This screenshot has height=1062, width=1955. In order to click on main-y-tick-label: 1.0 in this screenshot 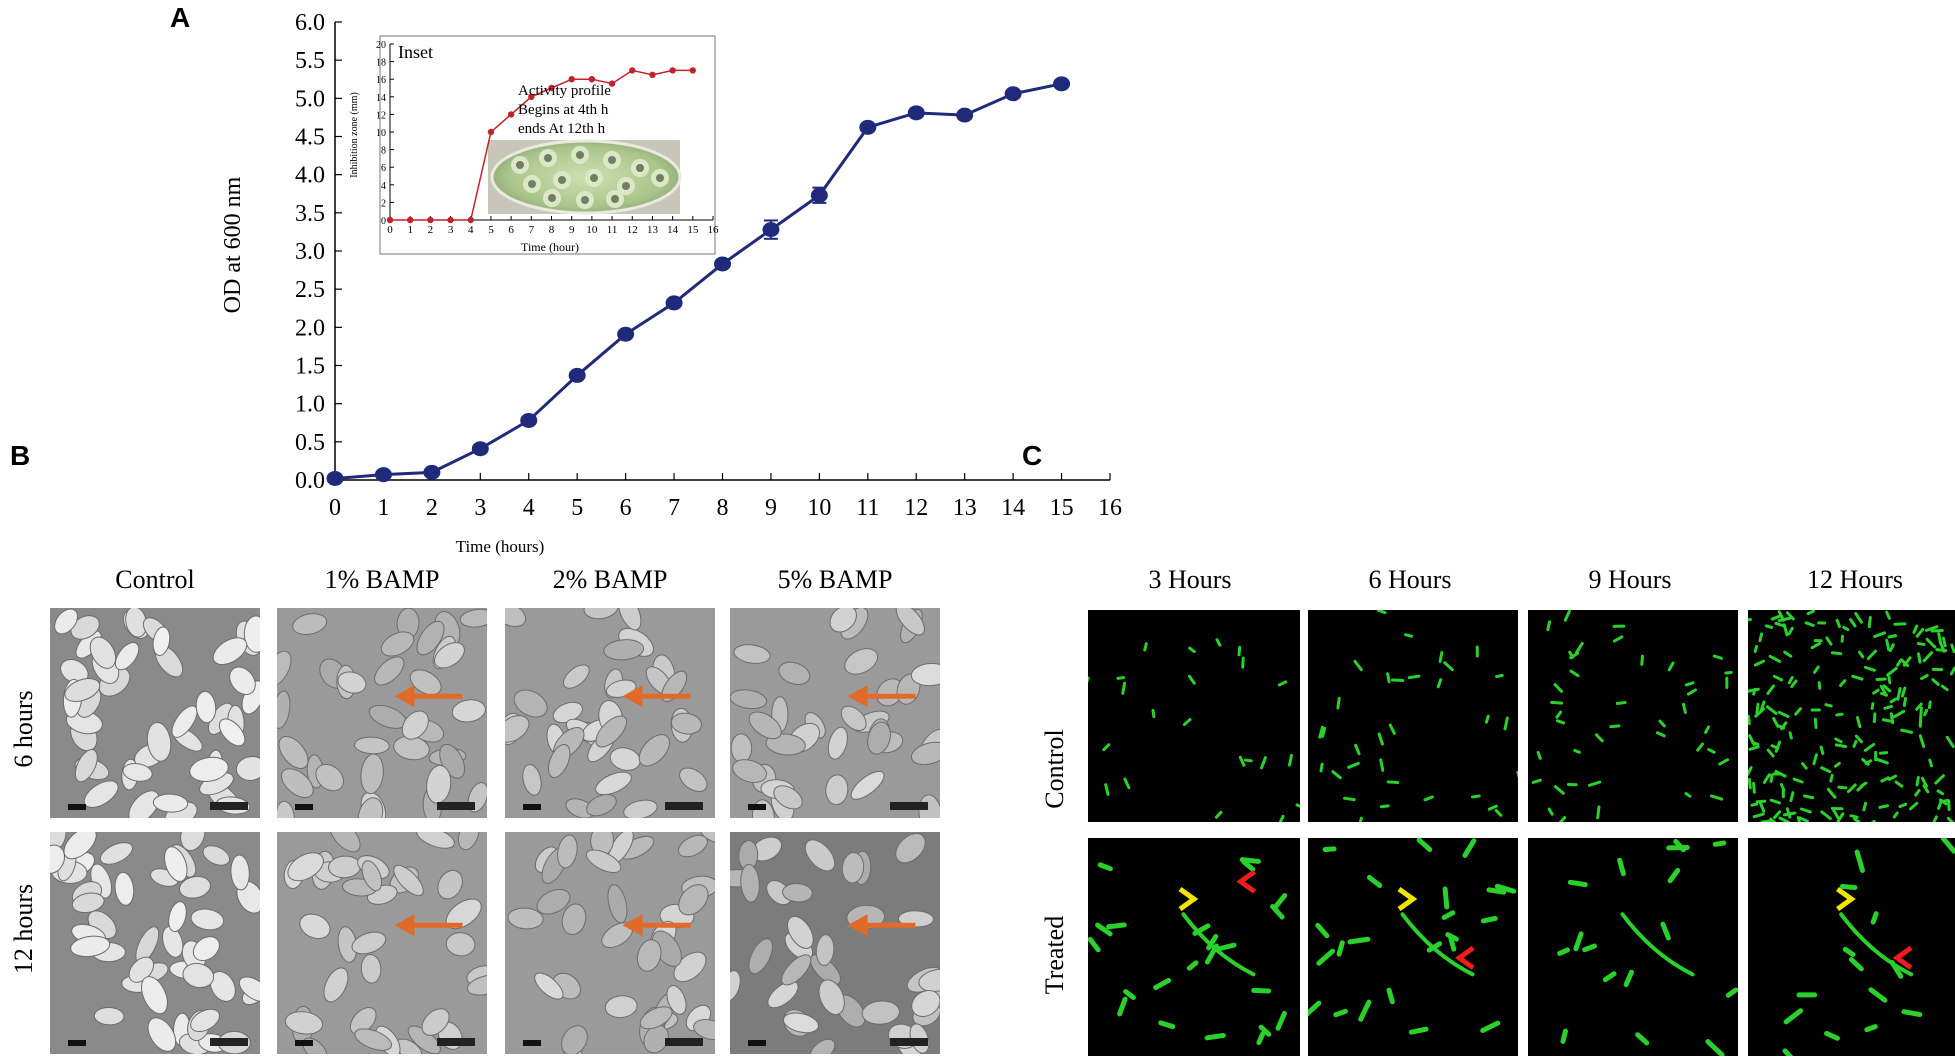, I will do `click(310, 405)`.